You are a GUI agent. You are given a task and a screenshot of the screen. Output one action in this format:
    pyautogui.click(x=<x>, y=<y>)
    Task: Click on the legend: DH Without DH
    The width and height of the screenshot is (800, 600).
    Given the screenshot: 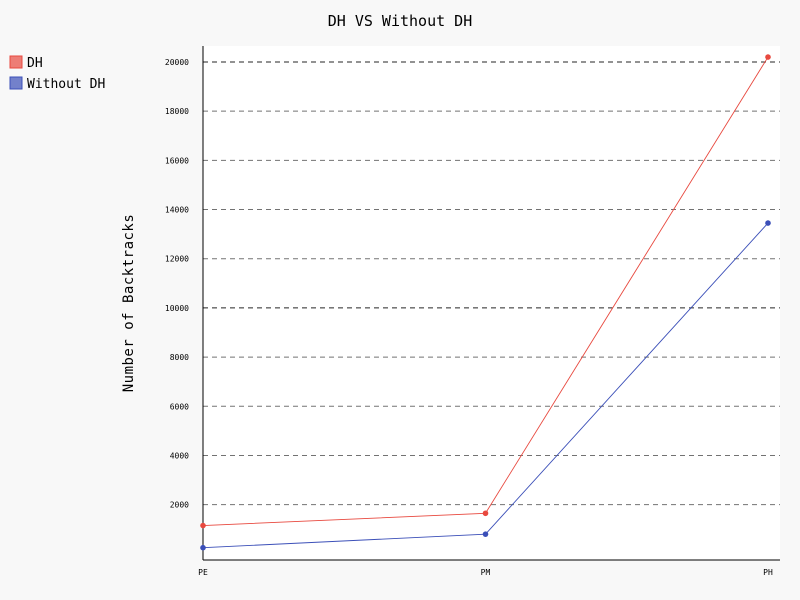 What is the action you would take?
    pyautogui.click(x=57, y=73)
    